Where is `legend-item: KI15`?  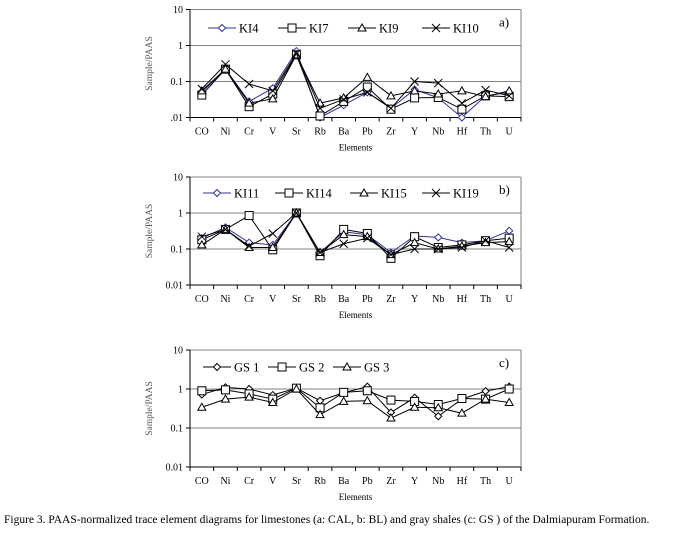 legend-item: KI15 is located at coordinates (378, 194).